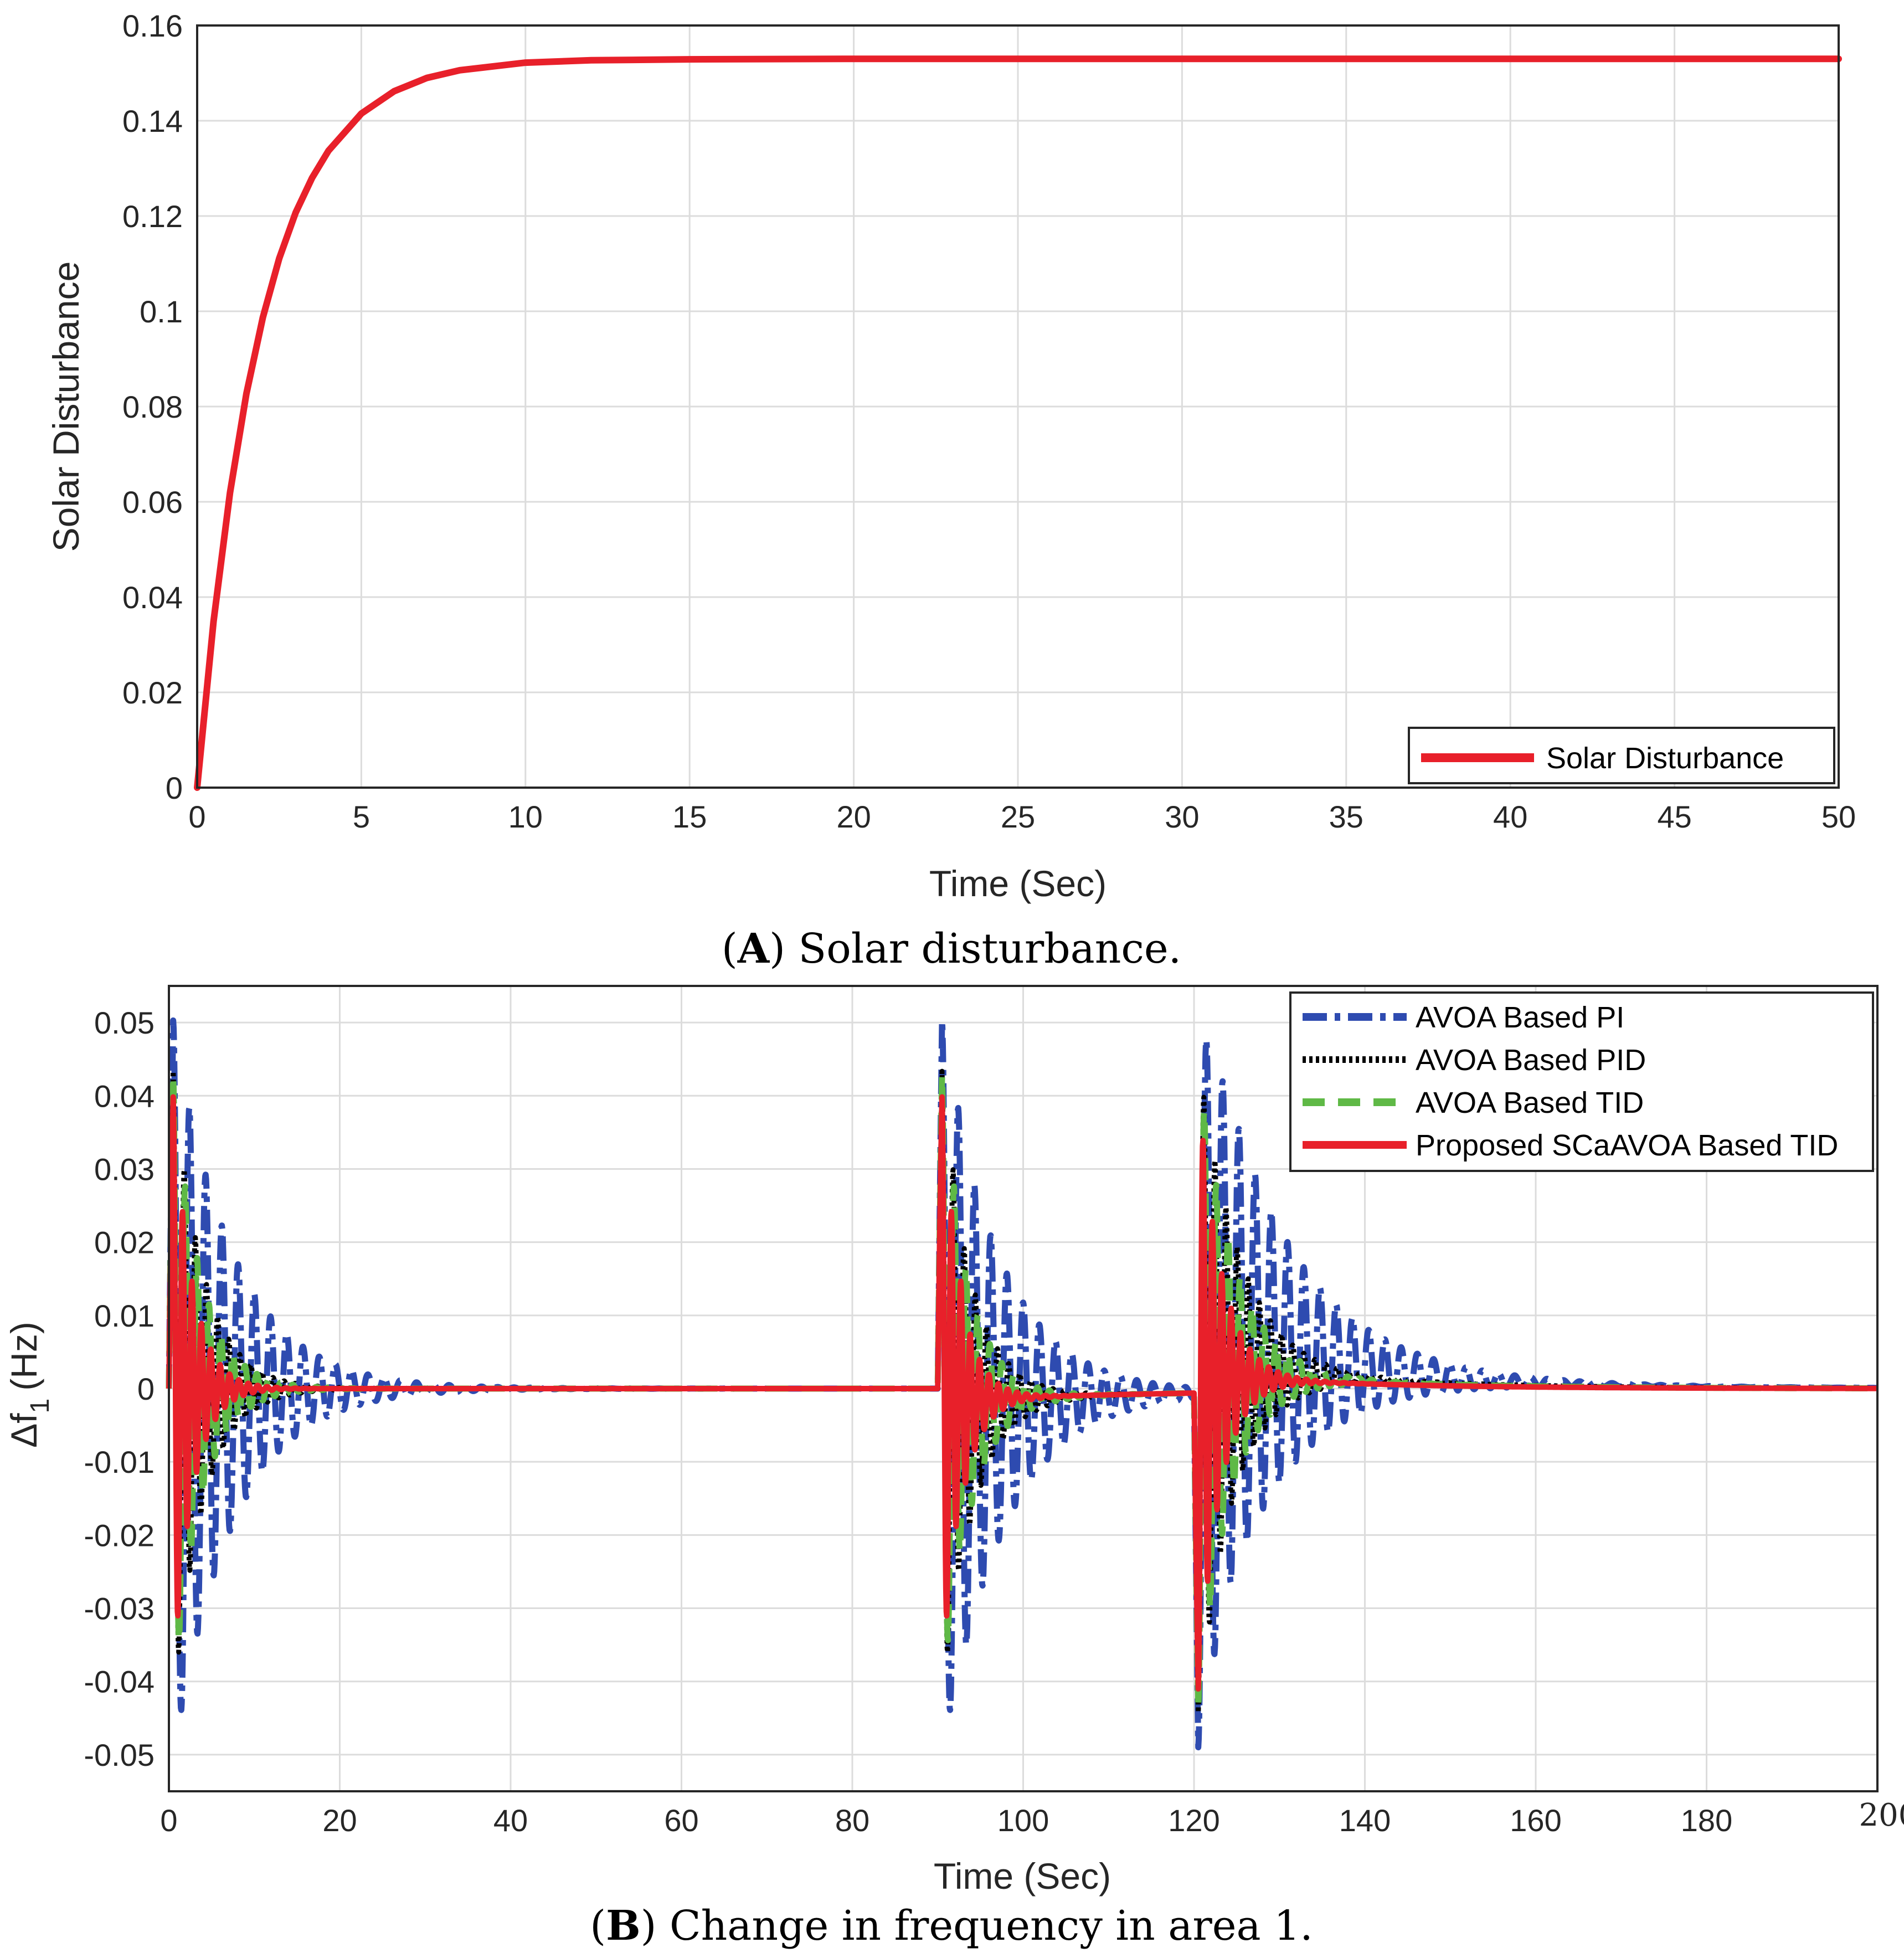 The image size is (1904, 1958). I want to click on panel-b-x-tick-label-100: 100, so click(1023, 1820).